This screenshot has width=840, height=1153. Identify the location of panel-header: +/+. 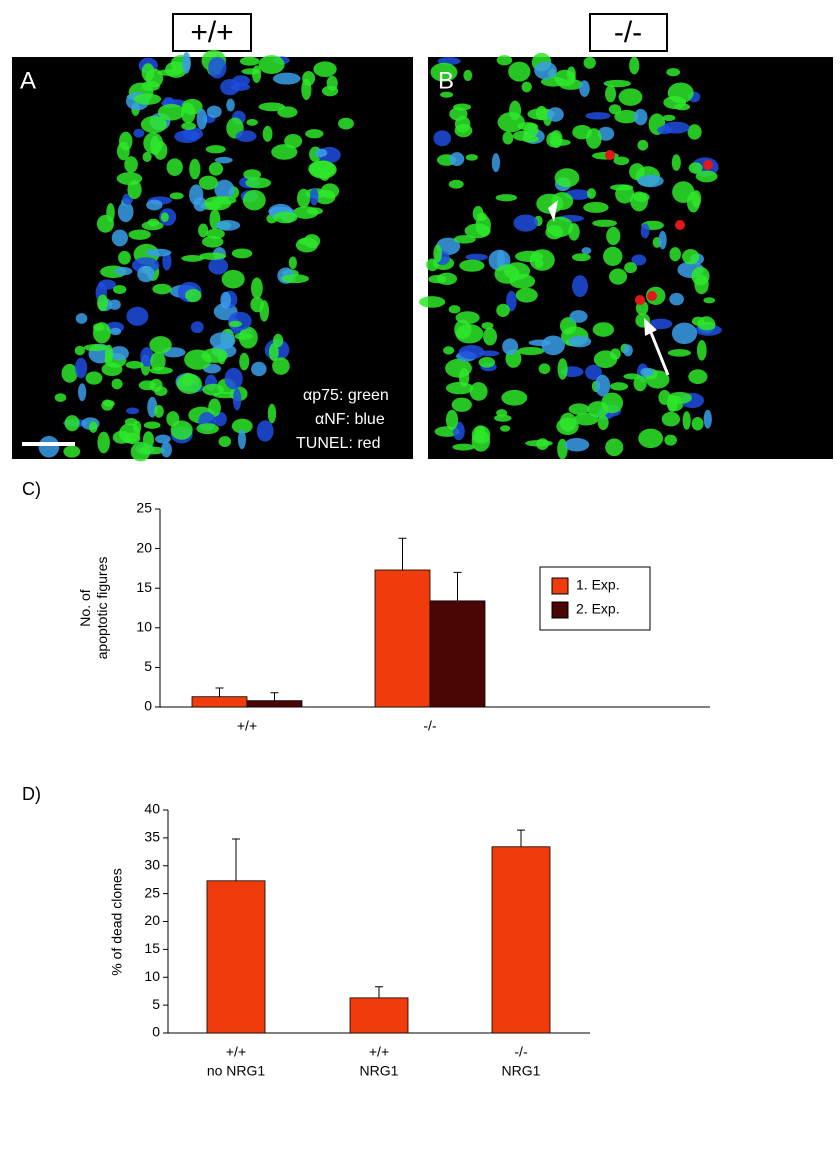
(211, 32).